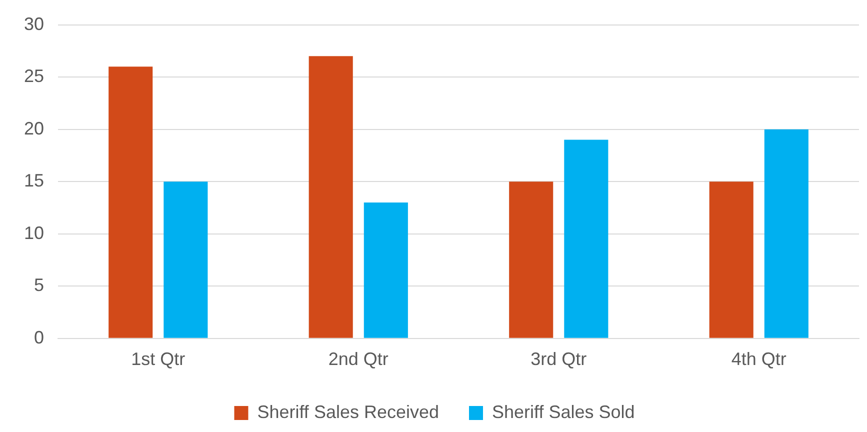 This screenshot has width=867, height=432. Describe the element at coordinates (358, 359) in the screenshot. I see `x-tick-label: 2nd Qtr` at that location.